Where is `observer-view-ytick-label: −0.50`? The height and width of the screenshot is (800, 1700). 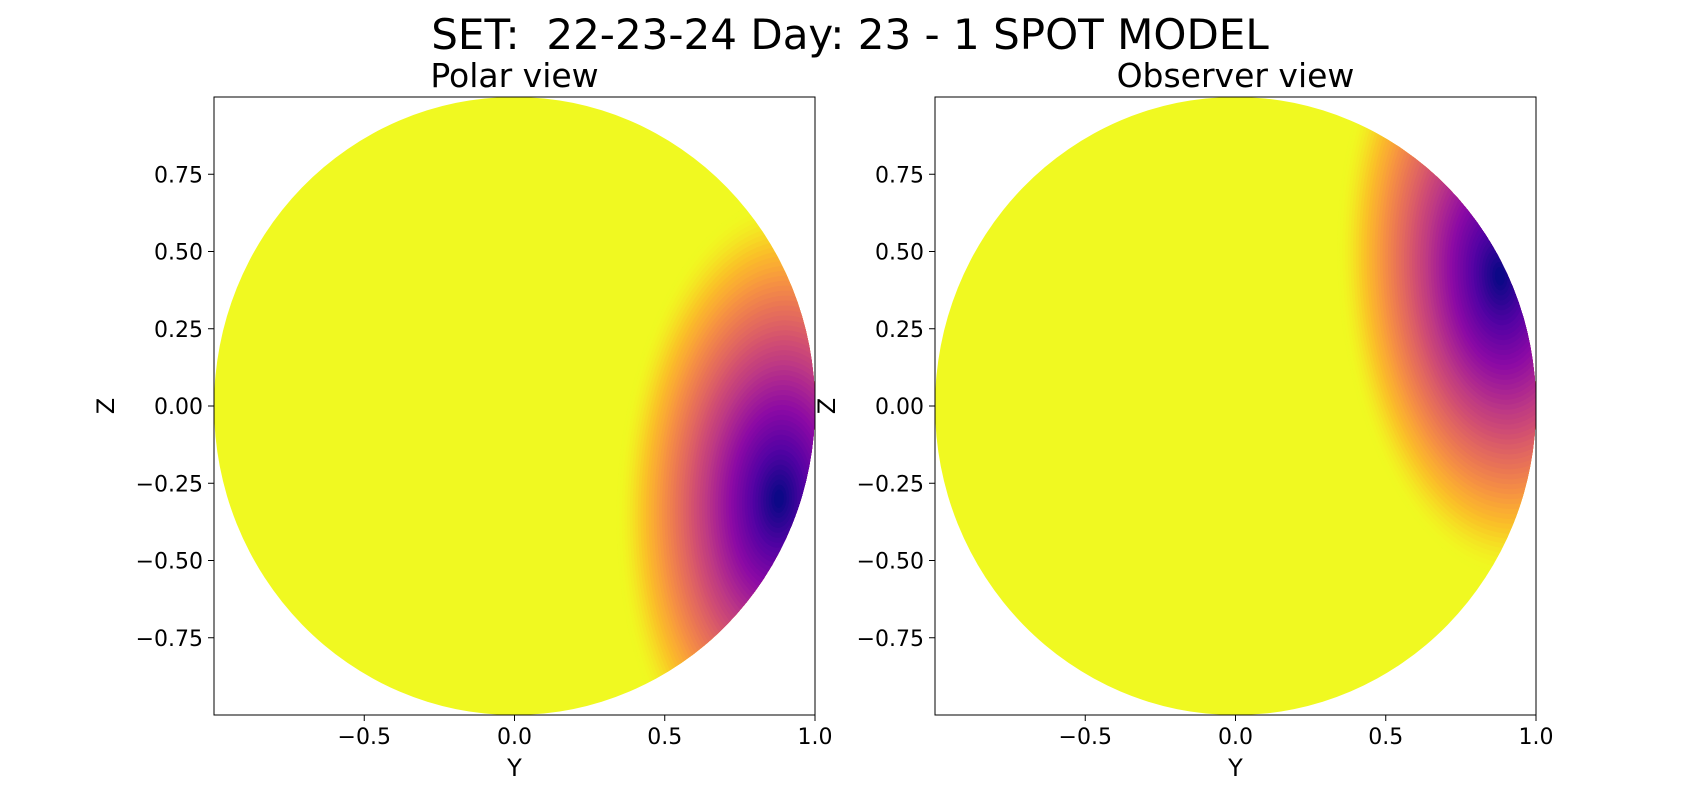
observer-view-ytick-label: −0.50 is located at coordinates (890, 562).